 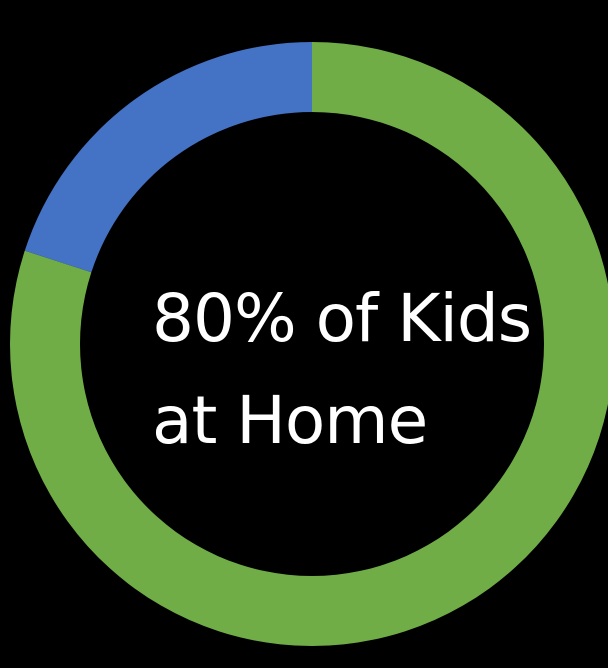 I want to click on center-label-line-2: at Home, so click(x=290, y=420).